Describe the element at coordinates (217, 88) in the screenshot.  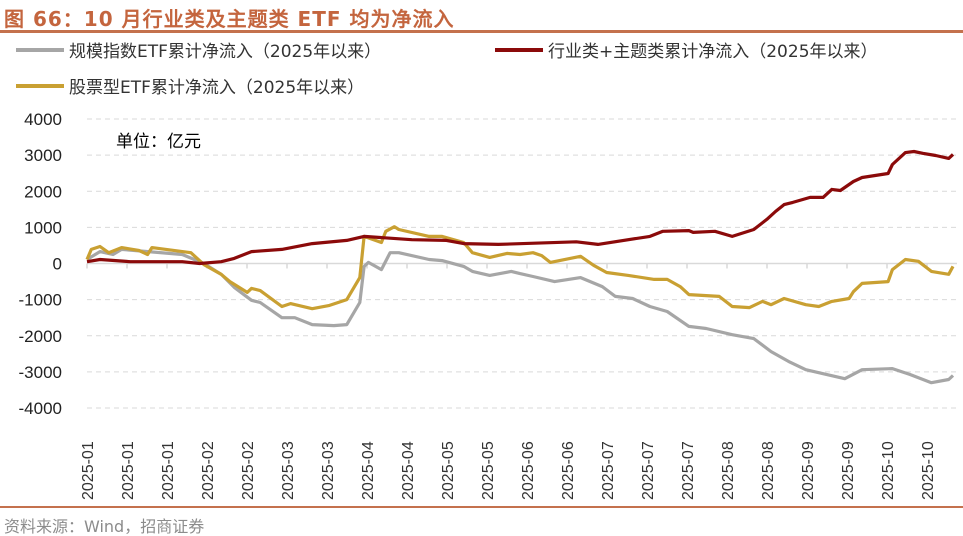
I see `legend-label: 股票型ETF累计净流入（2025年以来）` at that location.